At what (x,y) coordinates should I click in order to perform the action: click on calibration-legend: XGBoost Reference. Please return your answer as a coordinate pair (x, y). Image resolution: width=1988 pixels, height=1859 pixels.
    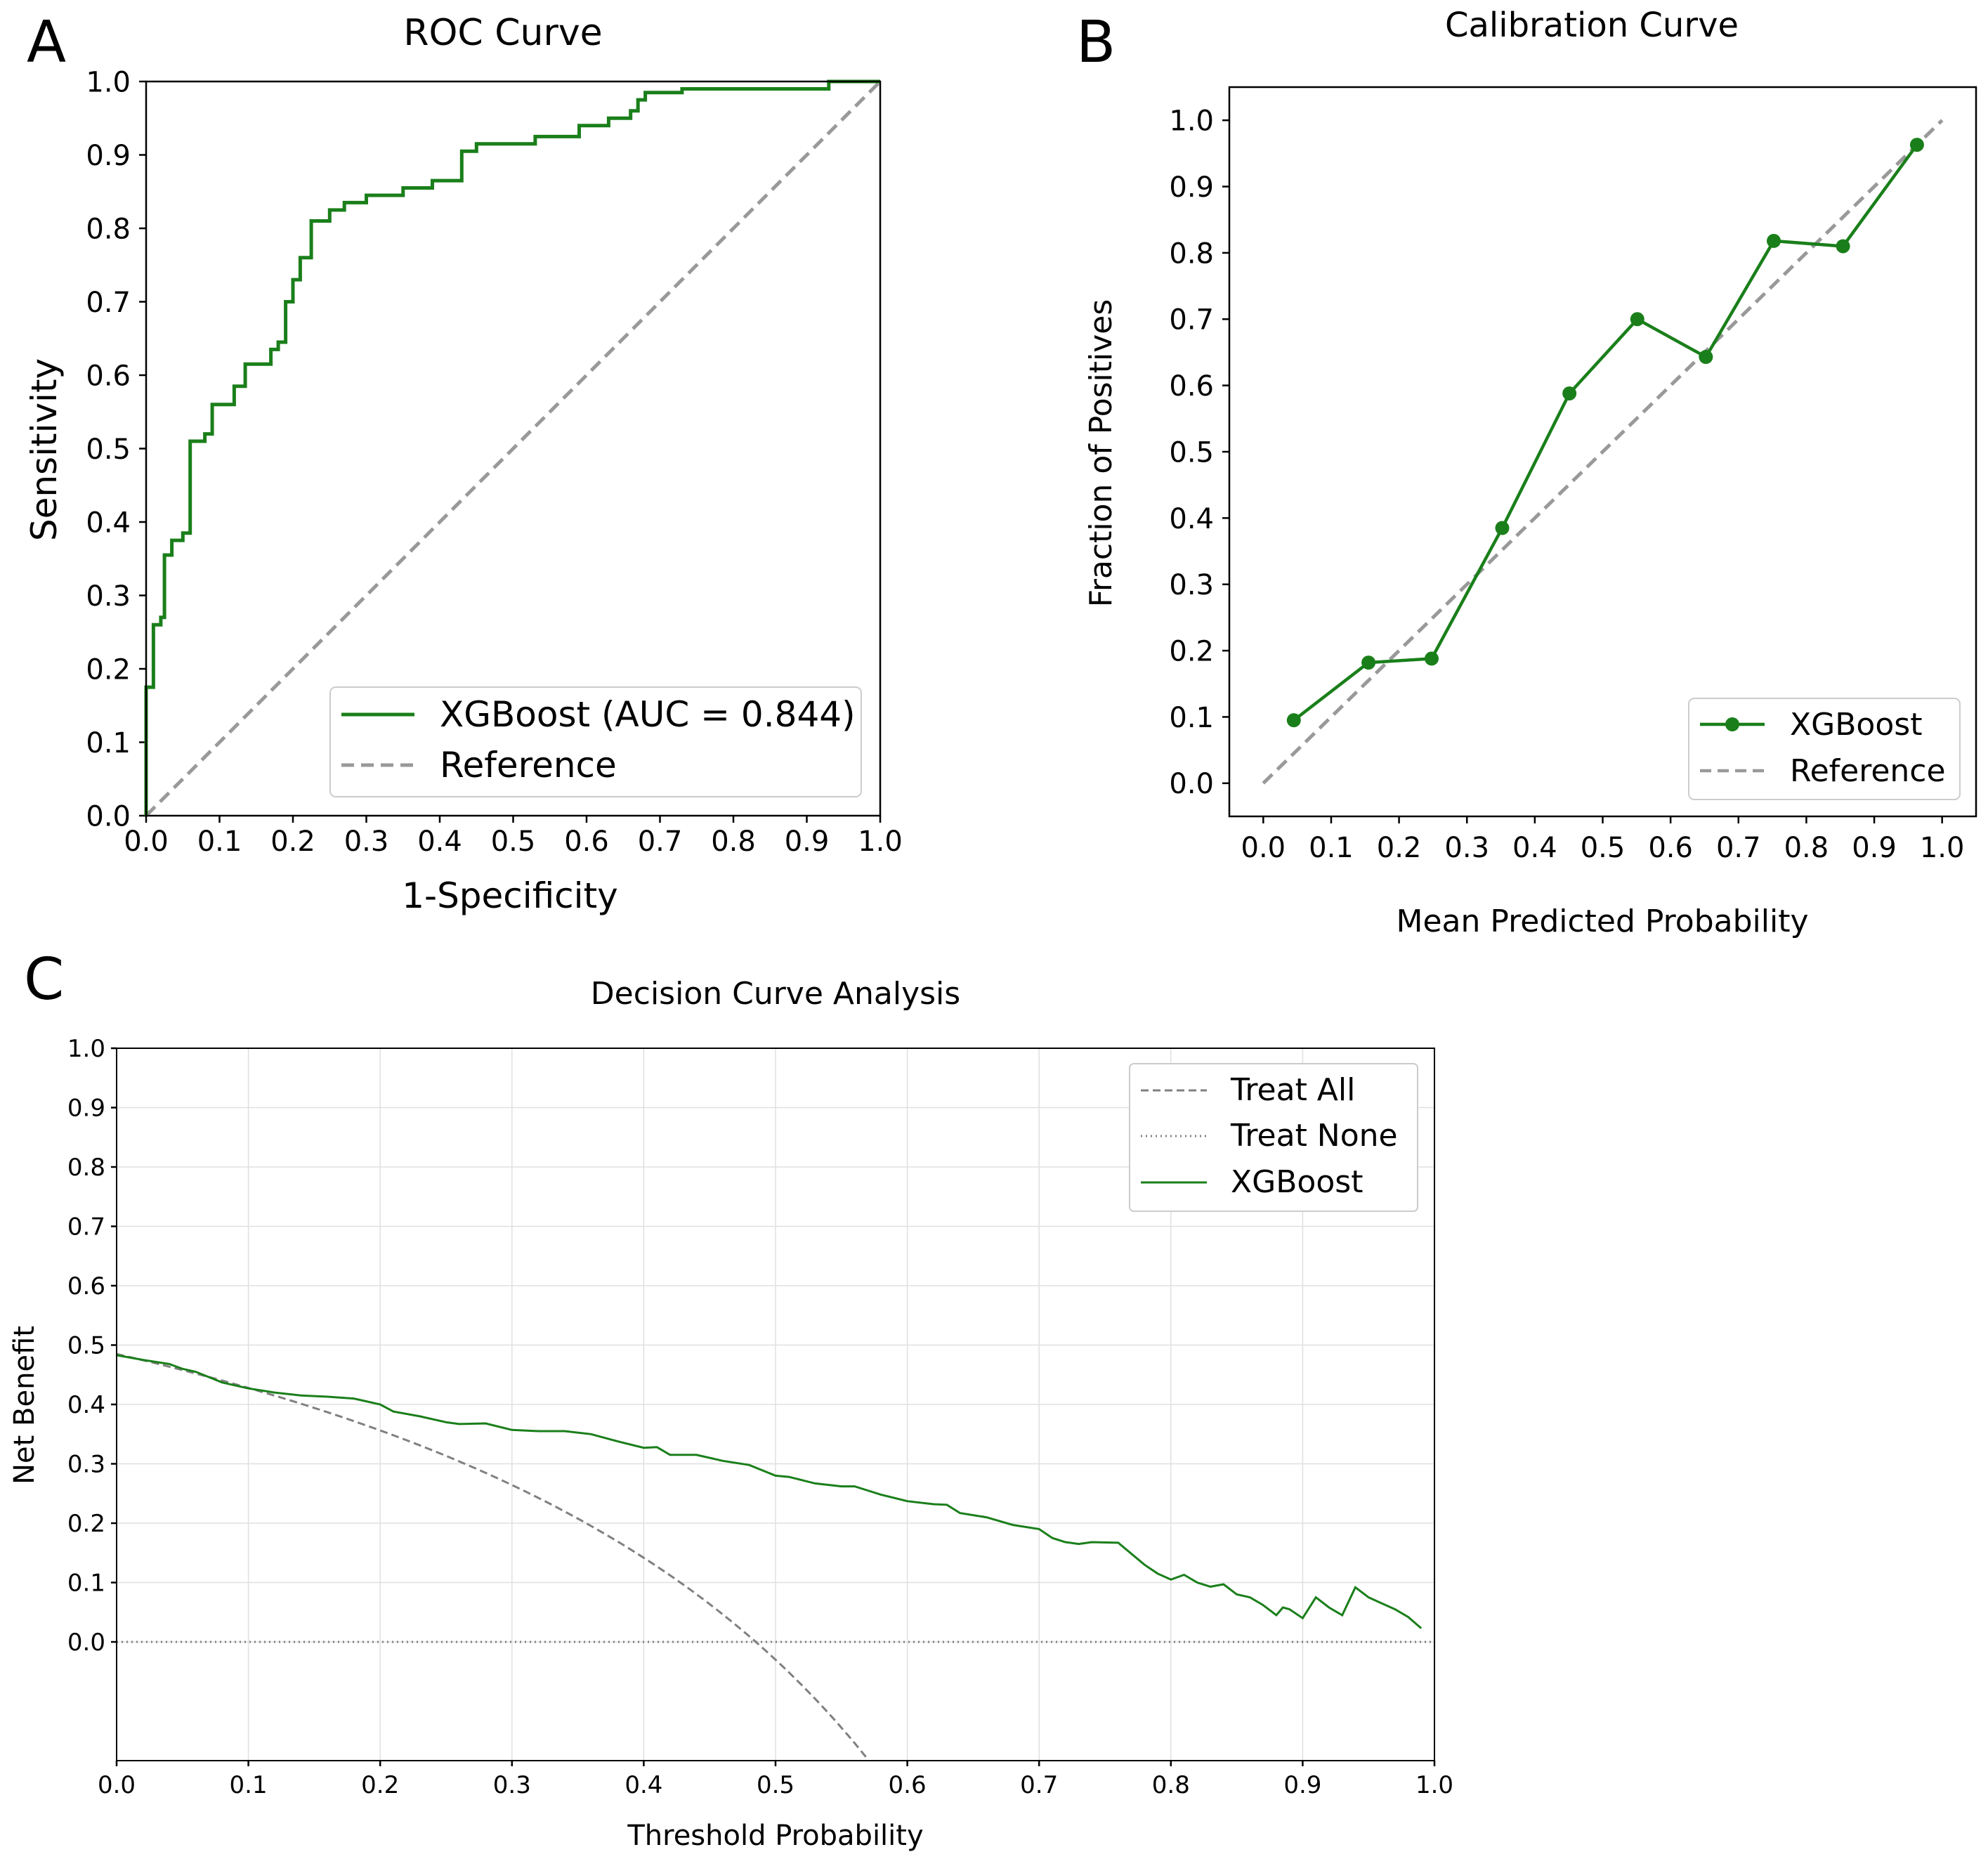
    Looking at the image, I should click on (1825, 749).